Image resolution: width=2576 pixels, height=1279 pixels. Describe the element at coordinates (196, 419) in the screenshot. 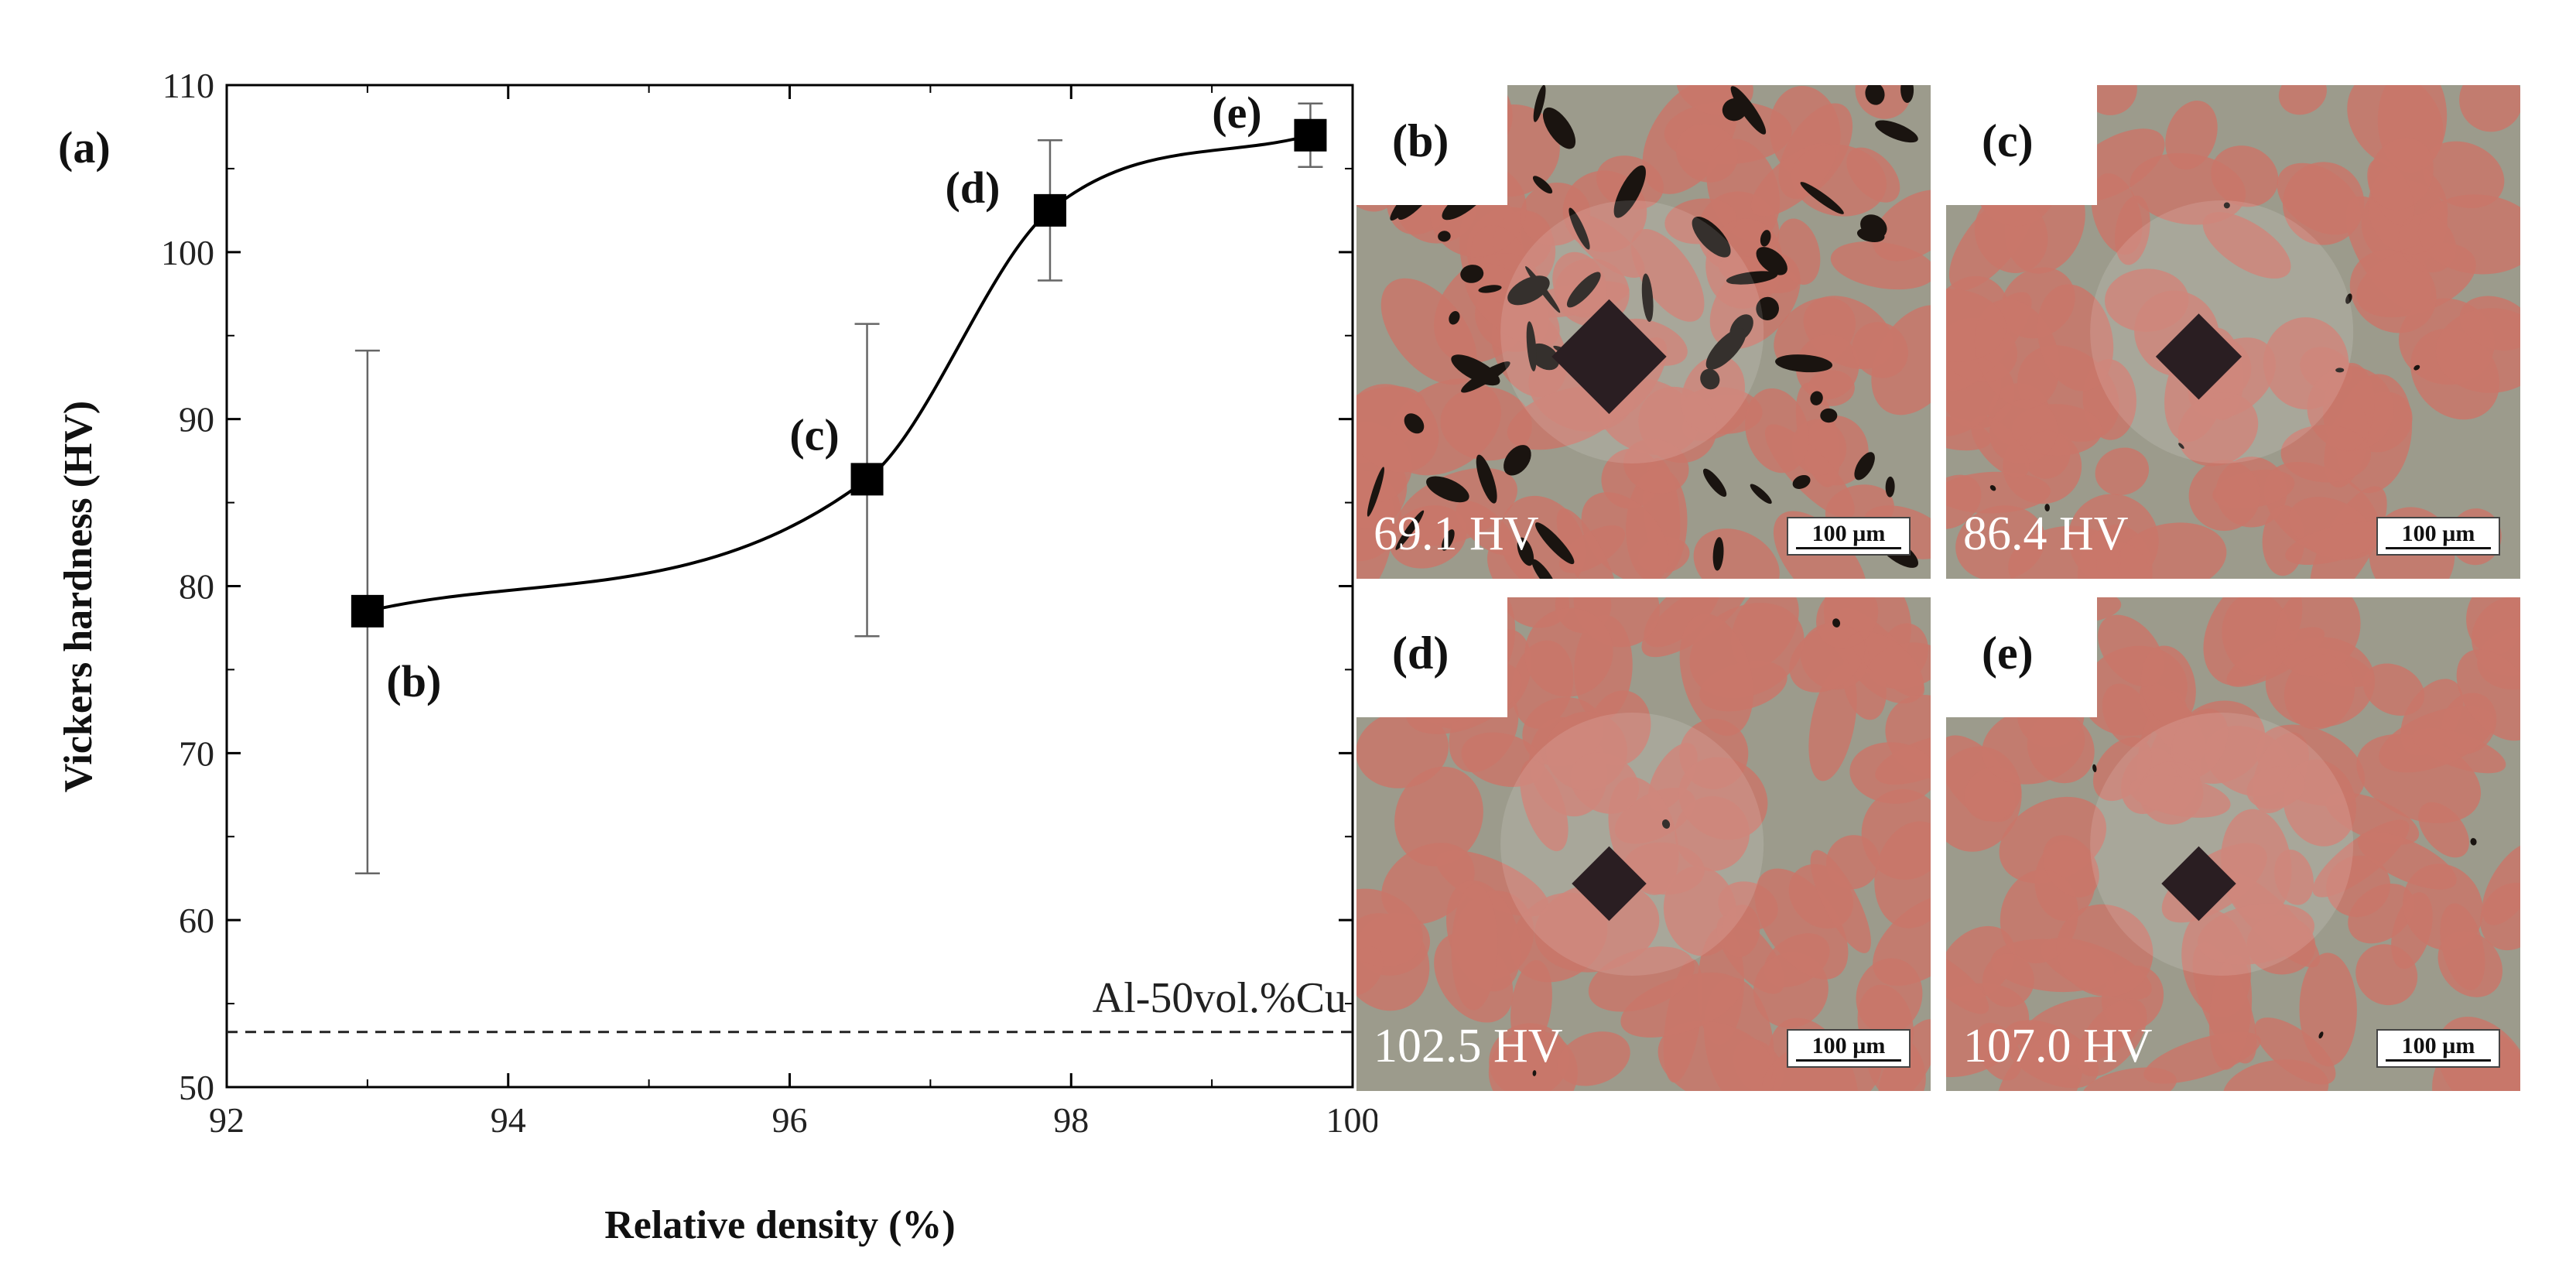

I see `y-tick-label: 90` at that location.